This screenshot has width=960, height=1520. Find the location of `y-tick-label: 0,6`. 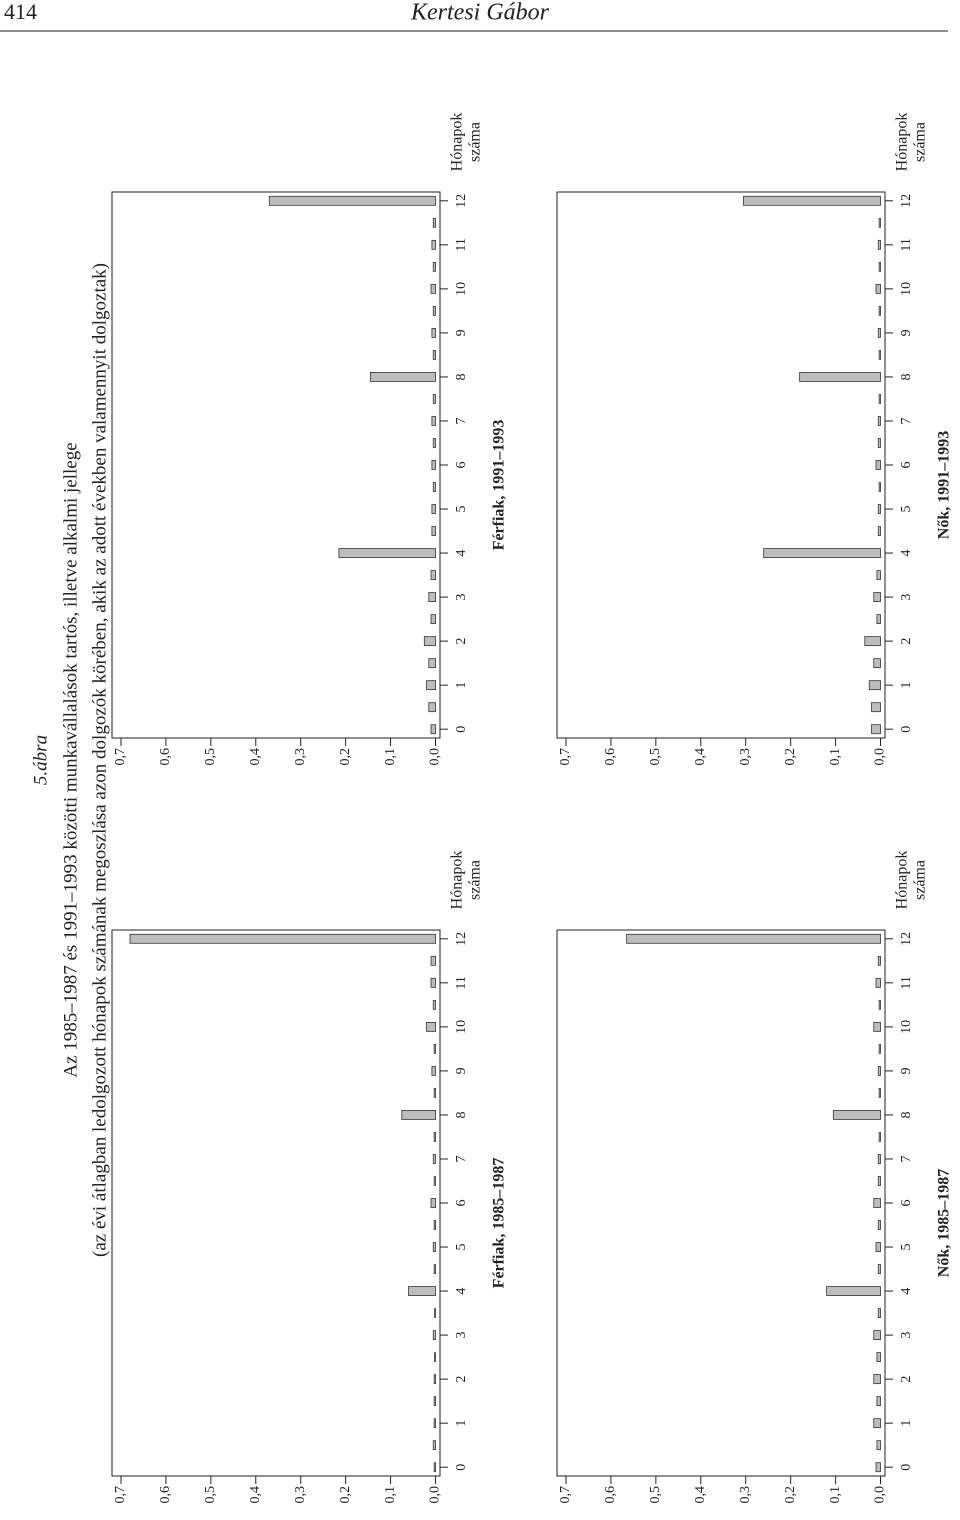

y-tick-label: 0,6 is located at coordinates (610, 1495).